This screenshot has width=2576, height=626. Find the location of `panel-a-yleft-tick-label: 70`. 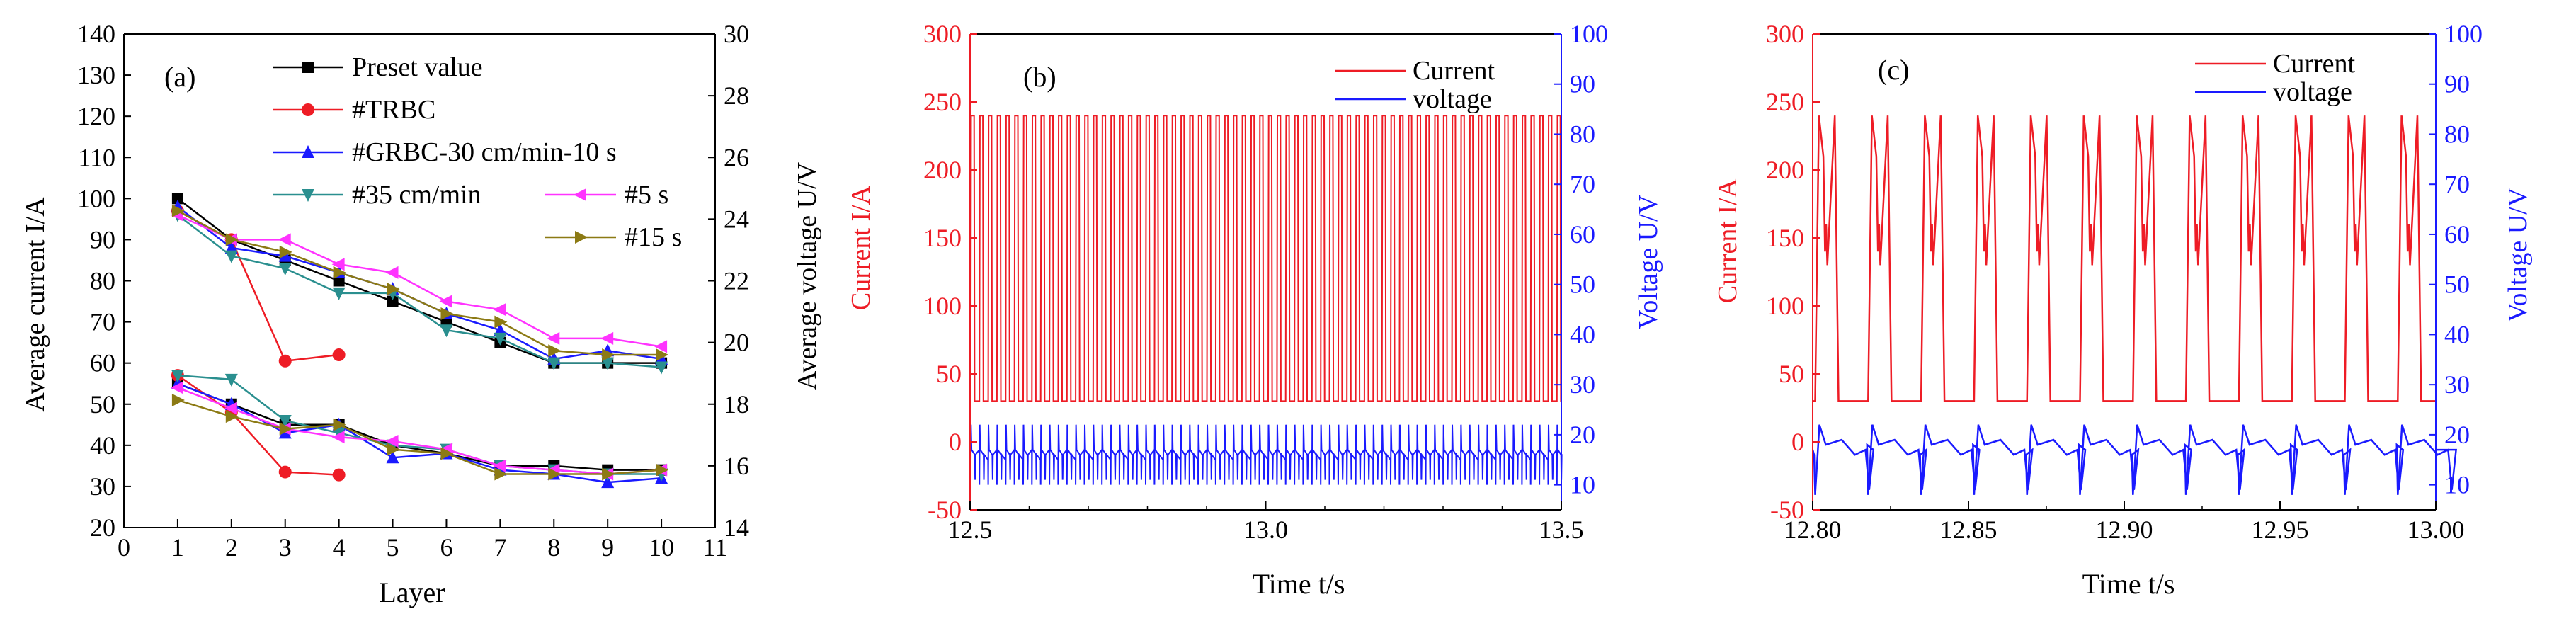

panel-a-yleft-tick-label: 70 is located at coordinates (102, 322).